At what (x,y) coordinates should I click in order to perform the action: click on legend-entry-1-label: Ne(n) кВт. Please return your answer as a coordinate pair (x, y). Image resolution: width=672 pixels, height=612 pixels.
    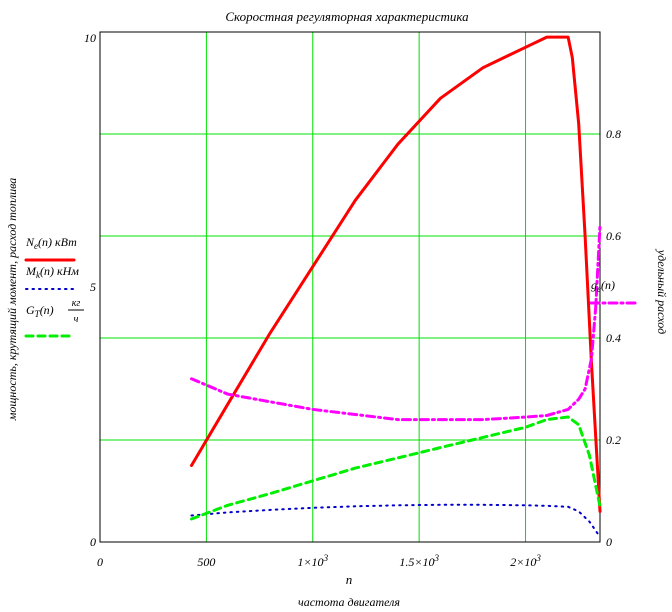
    Looking at the image, I should click on (51, 243).